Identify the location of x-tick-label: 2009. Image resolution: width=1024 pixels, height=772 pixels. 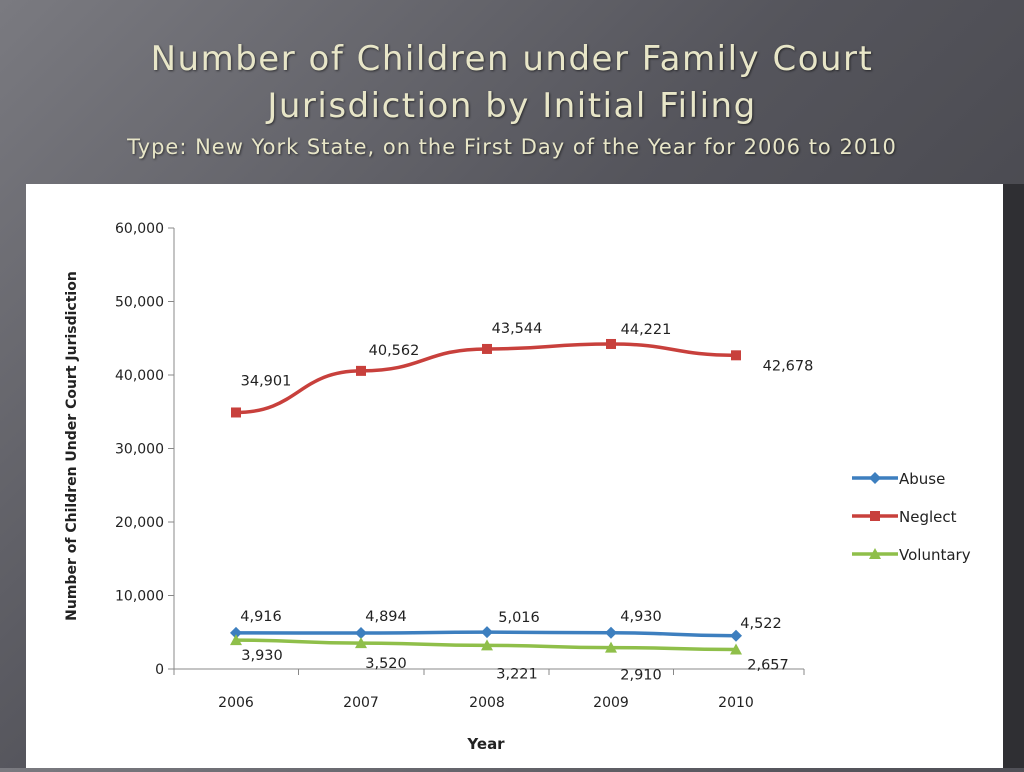
(611, 703).